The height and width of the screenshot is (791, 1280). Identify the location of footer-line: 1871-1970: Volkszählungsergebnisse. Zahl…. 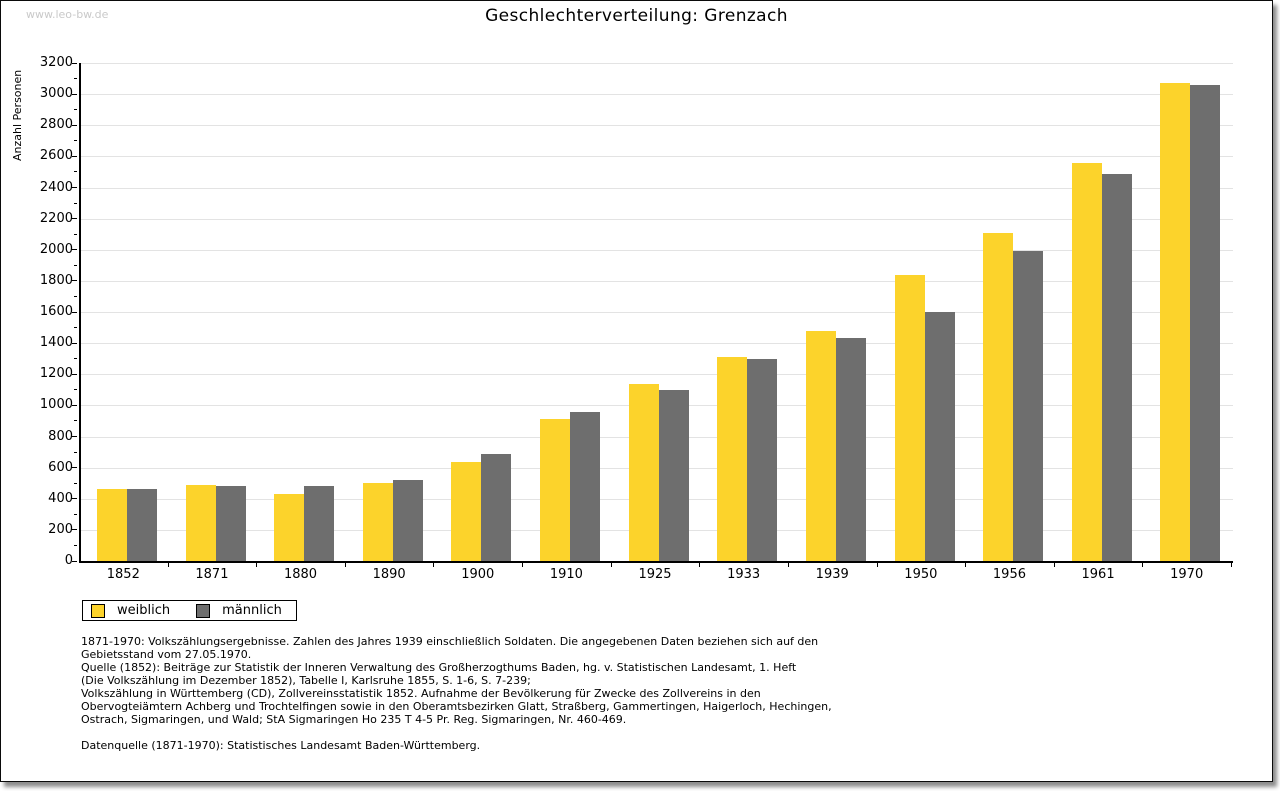
(450, 641).